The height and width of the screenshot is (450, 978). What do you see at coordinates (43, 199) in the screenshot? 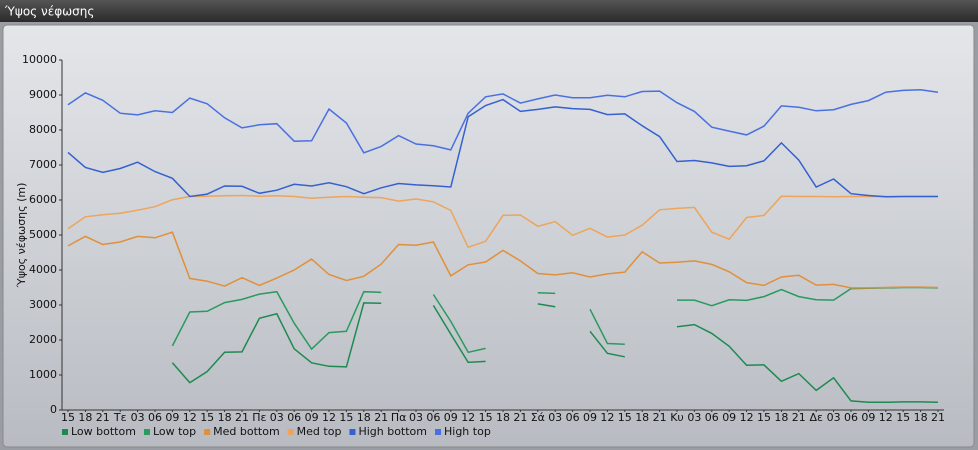
I see `y-tick-label: 6000` at bounding box center [43, 199].